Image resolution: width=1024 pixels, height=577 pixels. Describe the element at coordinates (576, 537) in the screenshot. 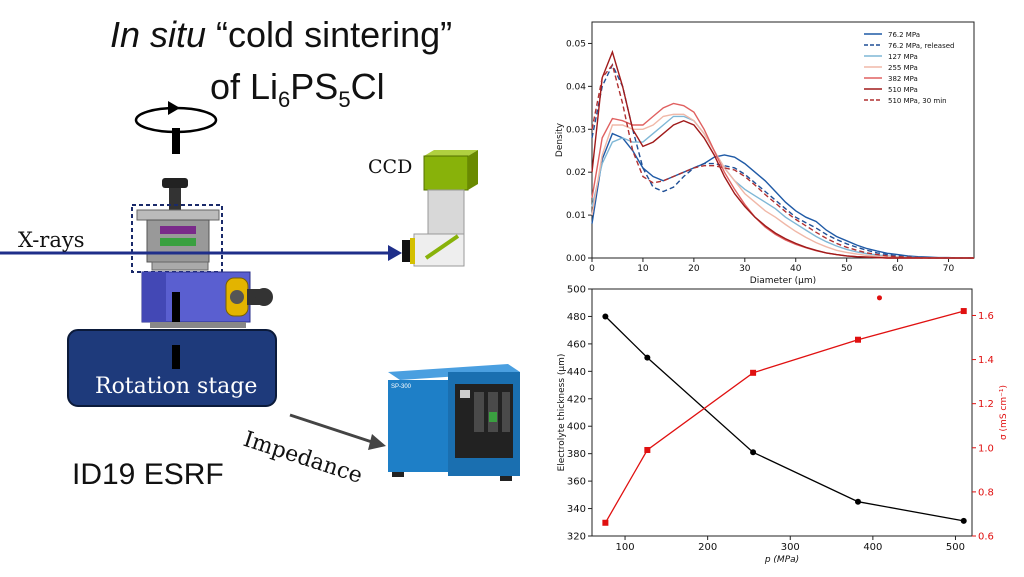

I see `y-tick-label: 320` at that location.